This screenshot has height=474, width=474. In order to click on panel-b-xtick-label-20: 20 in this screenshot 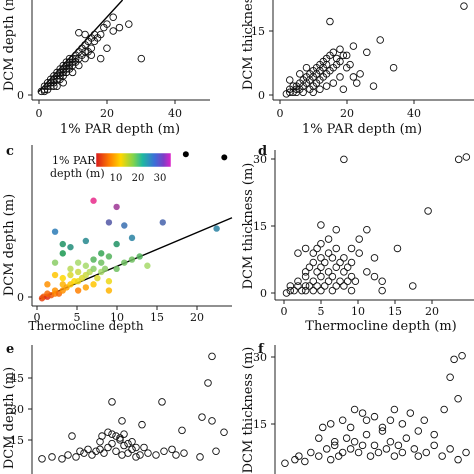, I will do `click(347, 113)`.